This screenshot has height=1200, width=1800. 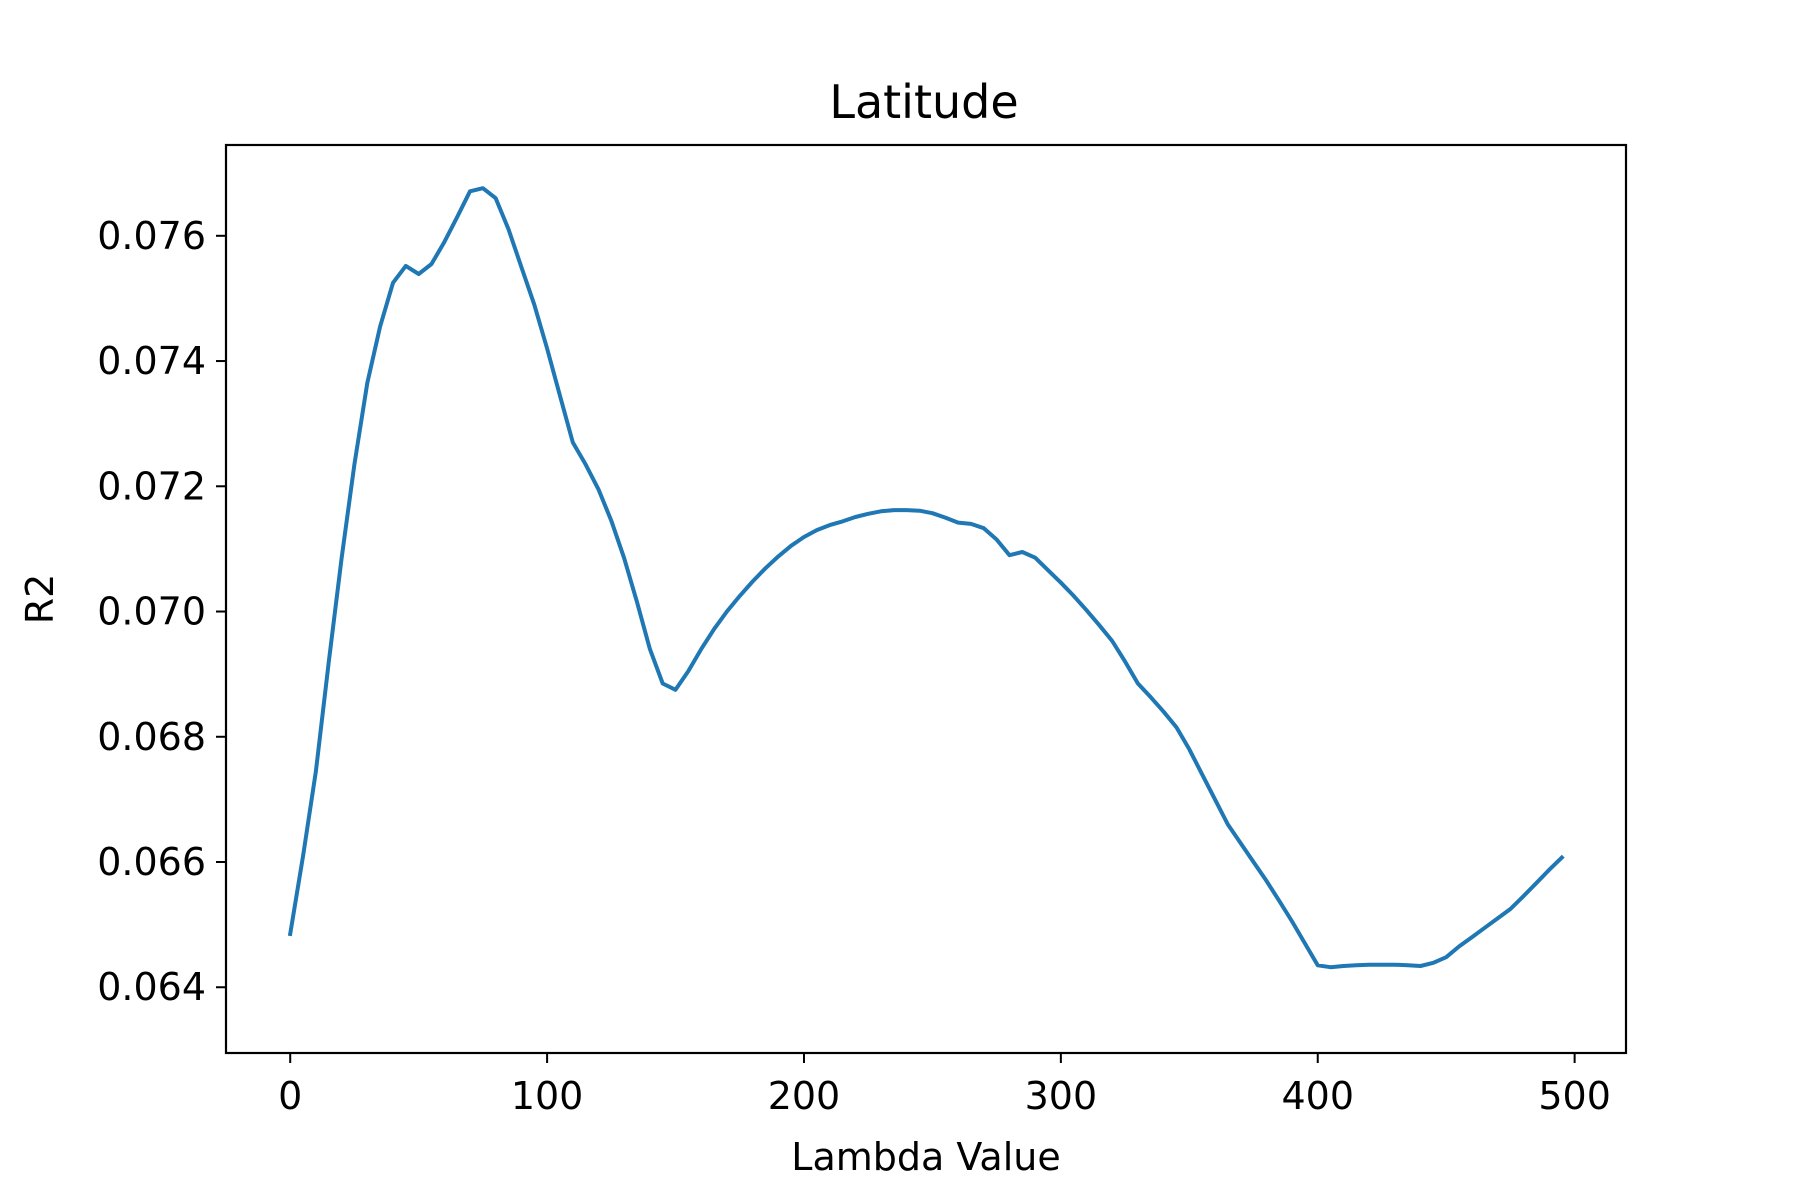 What do you see at coordinates (151, 612) in the screenshot?
I see `y-tick-label: 0.070` at bounding box center [151, 612].